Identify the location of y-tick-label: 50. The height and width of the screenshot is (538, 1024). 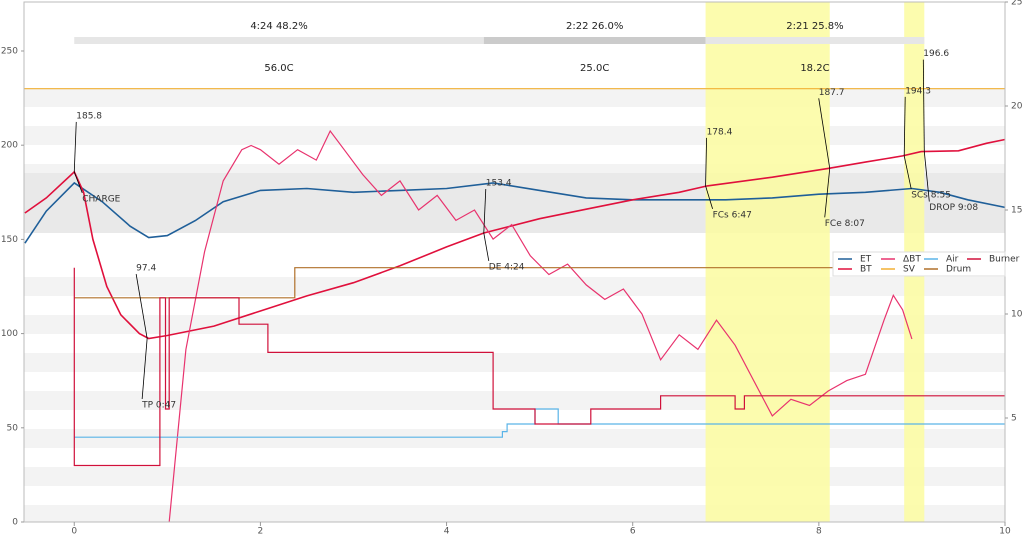
(13, 428).